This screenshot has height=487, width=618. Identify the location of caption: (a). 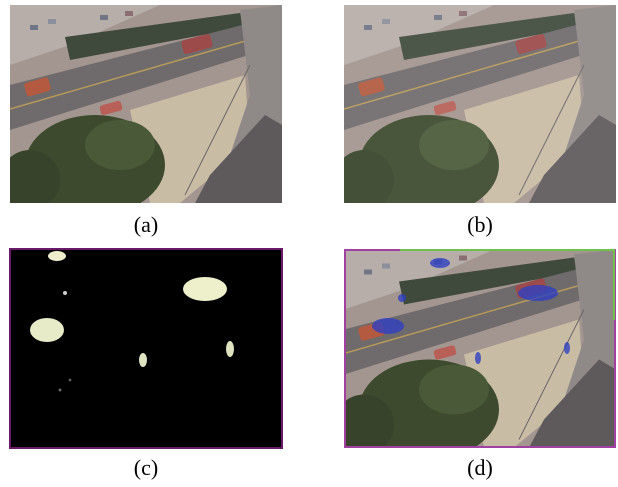
(146, 224).